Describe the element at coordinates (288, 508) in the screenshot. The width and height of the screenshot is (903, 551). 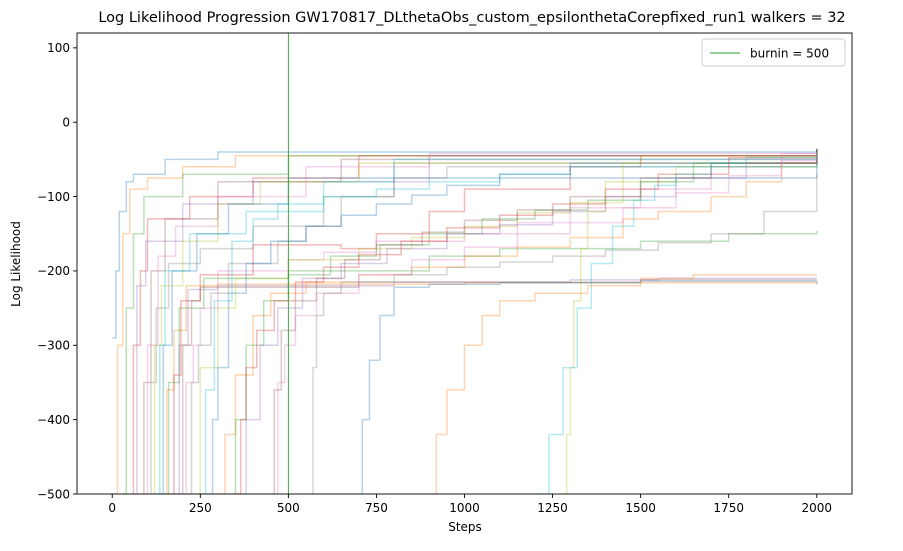
I see `x-tick-label: 500` at that location.